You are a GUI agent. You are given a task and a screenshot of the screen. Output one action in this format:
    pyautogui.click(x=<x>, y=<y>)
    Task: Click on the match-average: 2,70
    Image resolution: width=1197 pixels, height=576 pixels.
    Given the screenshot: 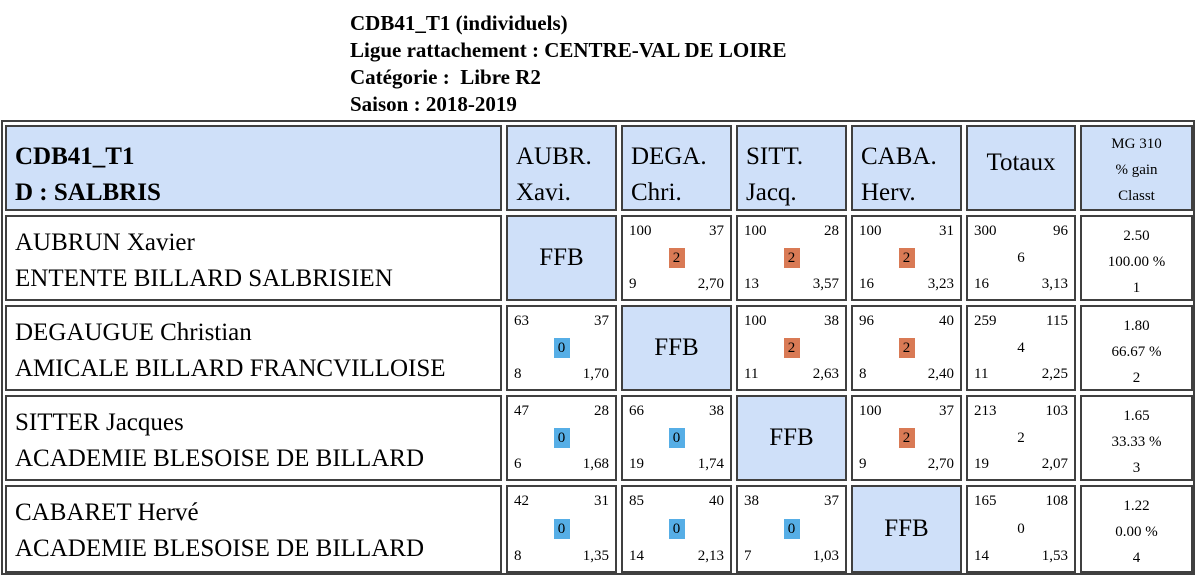 What is the action you would take?
    pyautogui.click(x=940, y=464)
    